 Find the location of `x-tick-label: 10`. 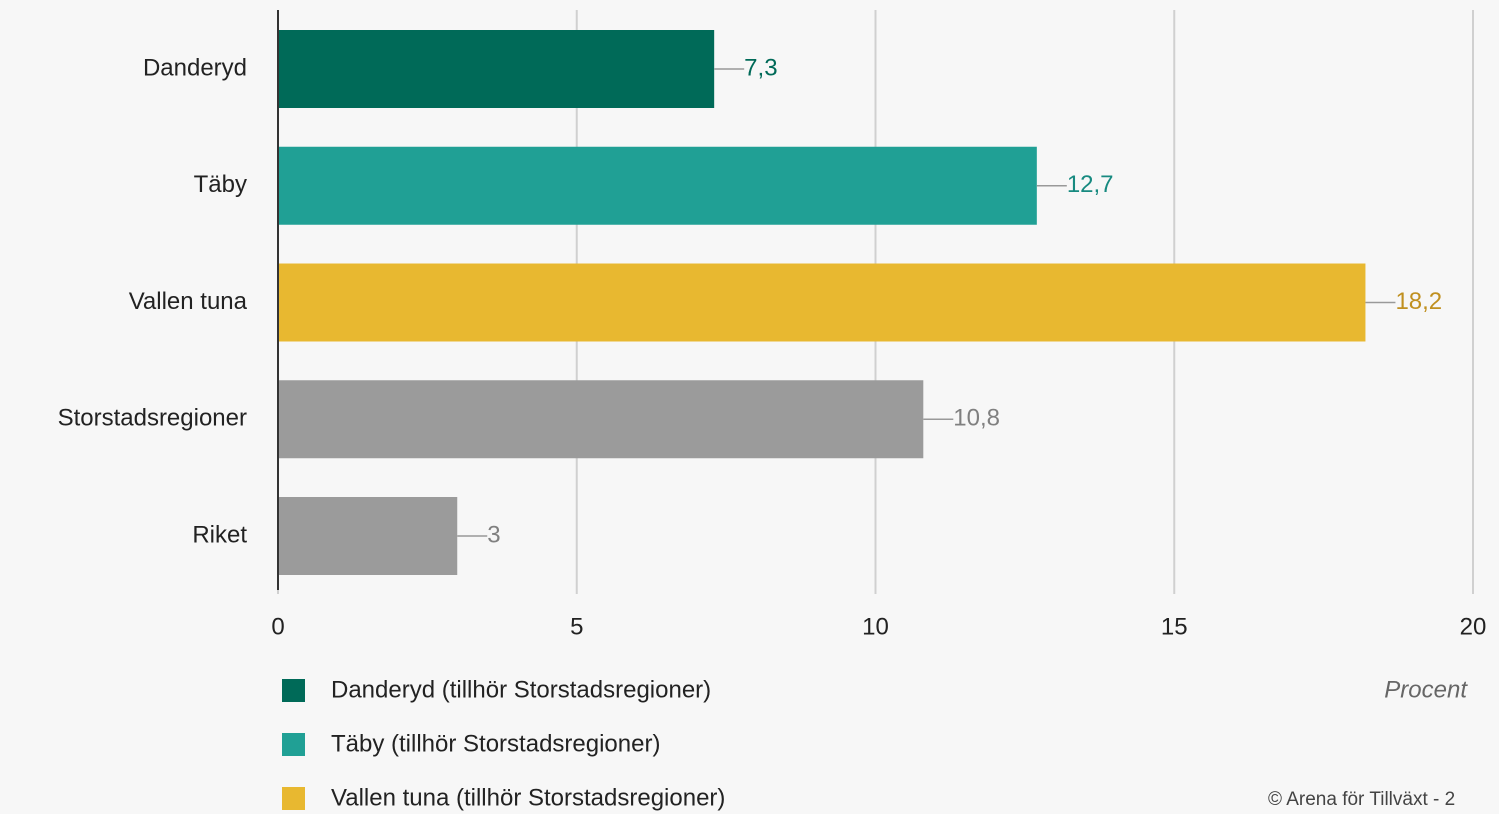

x-tick-label: 10 is located at coordinates (875, 626).